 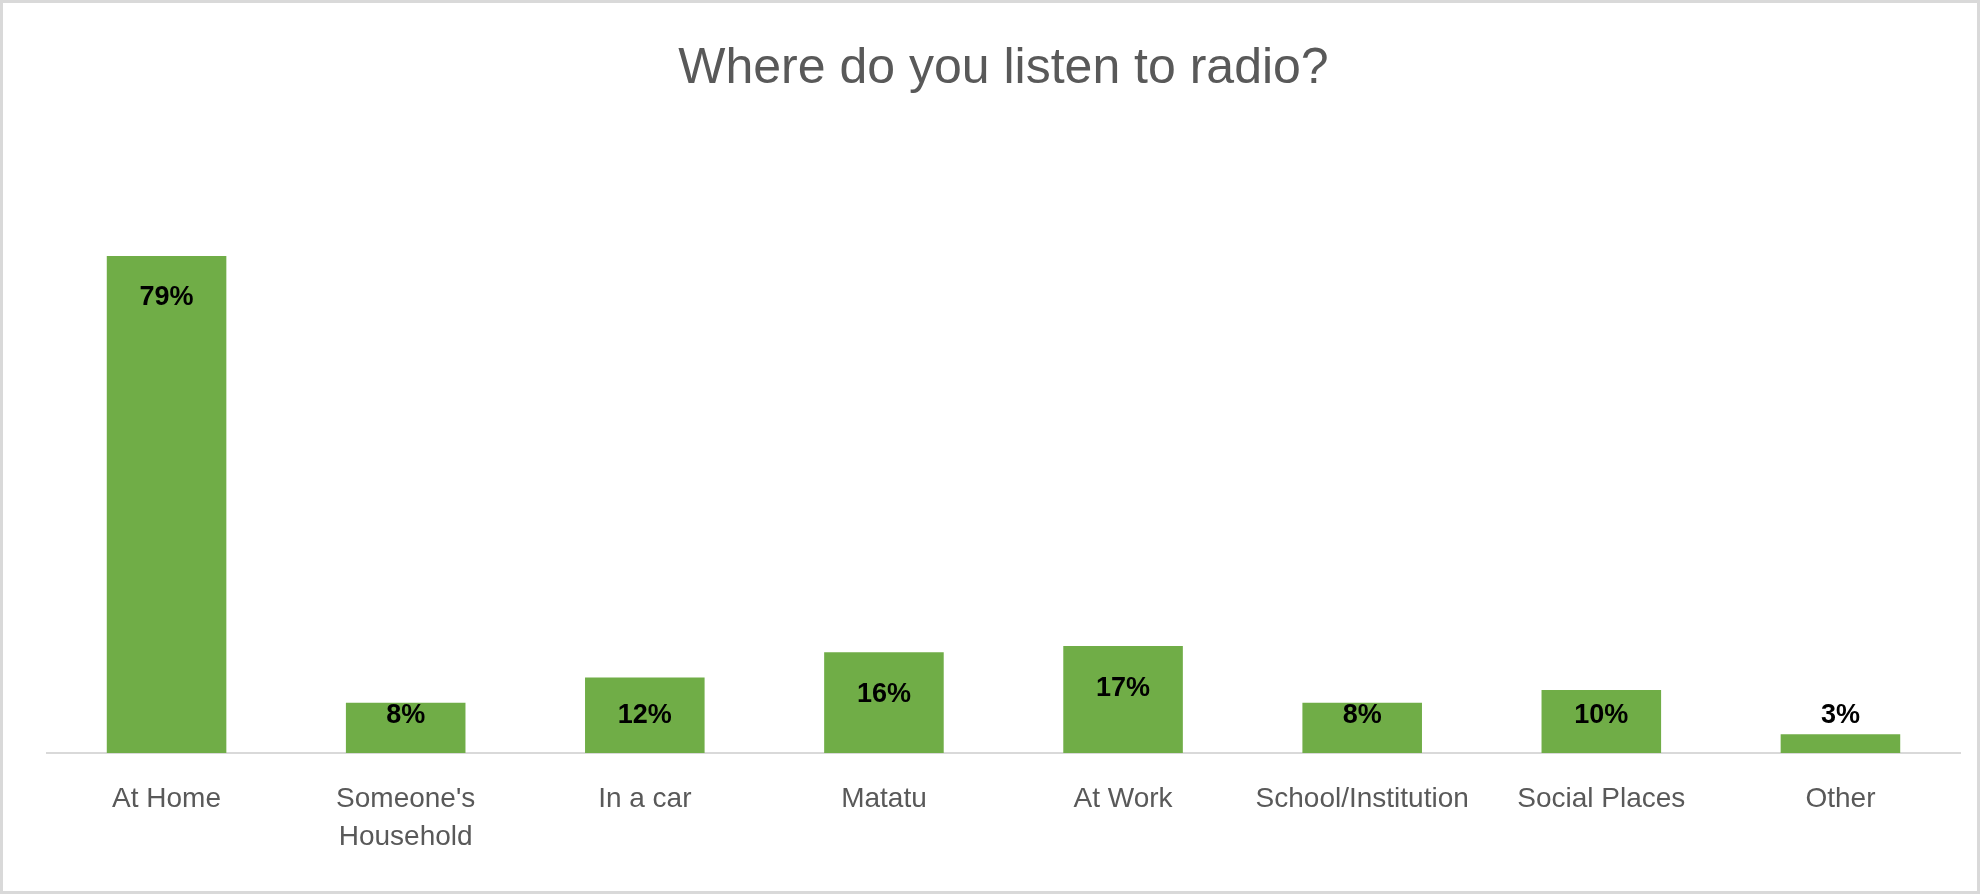 What do you see at coordinates (167, 797) in the screenshot?
I see `x-tick-label: At Home` at bounding box center [167, 797].